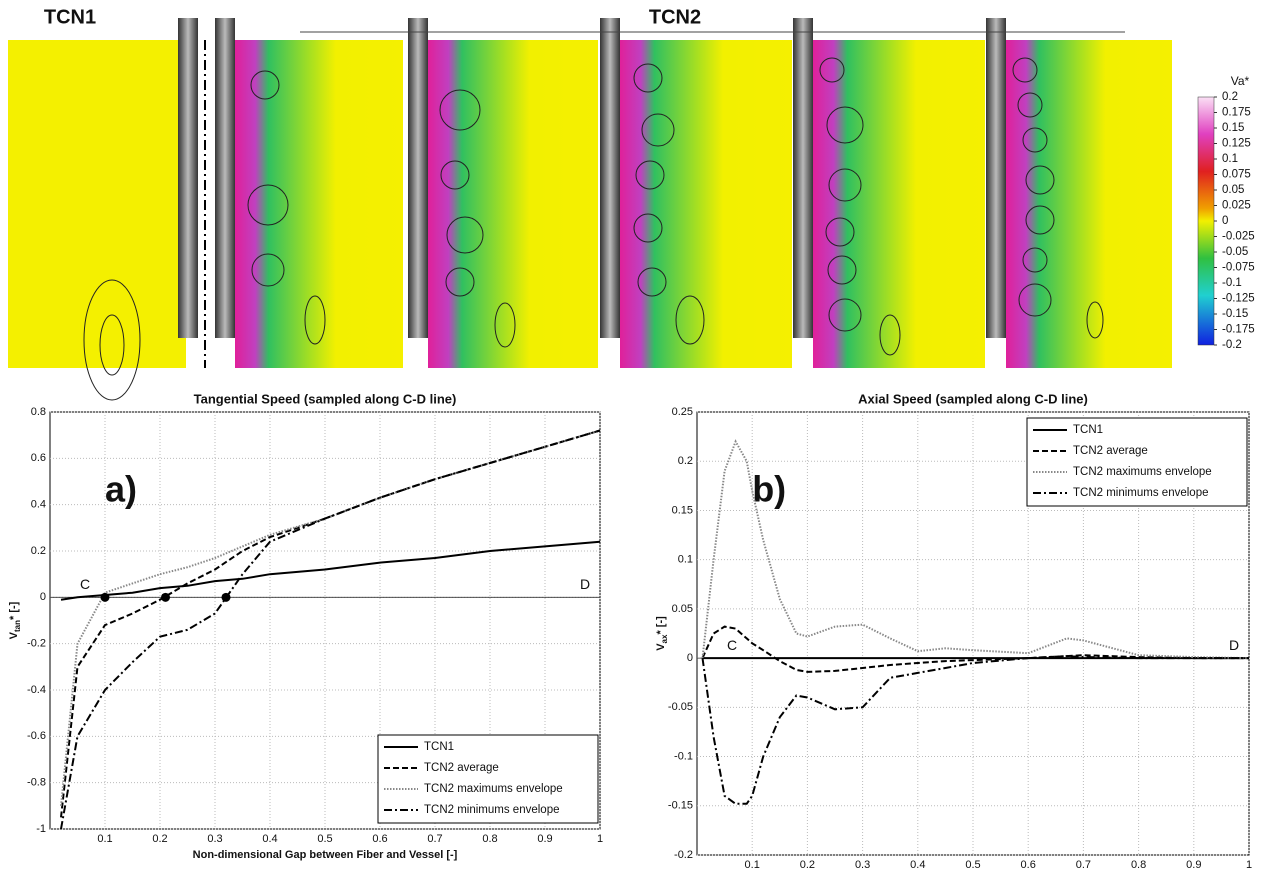 The image size is (1270, 873). What do you see at coordinates (683, 756) in the screenshot?
I see `y-tick-label: -0.1` at bounding box center [683, 756].